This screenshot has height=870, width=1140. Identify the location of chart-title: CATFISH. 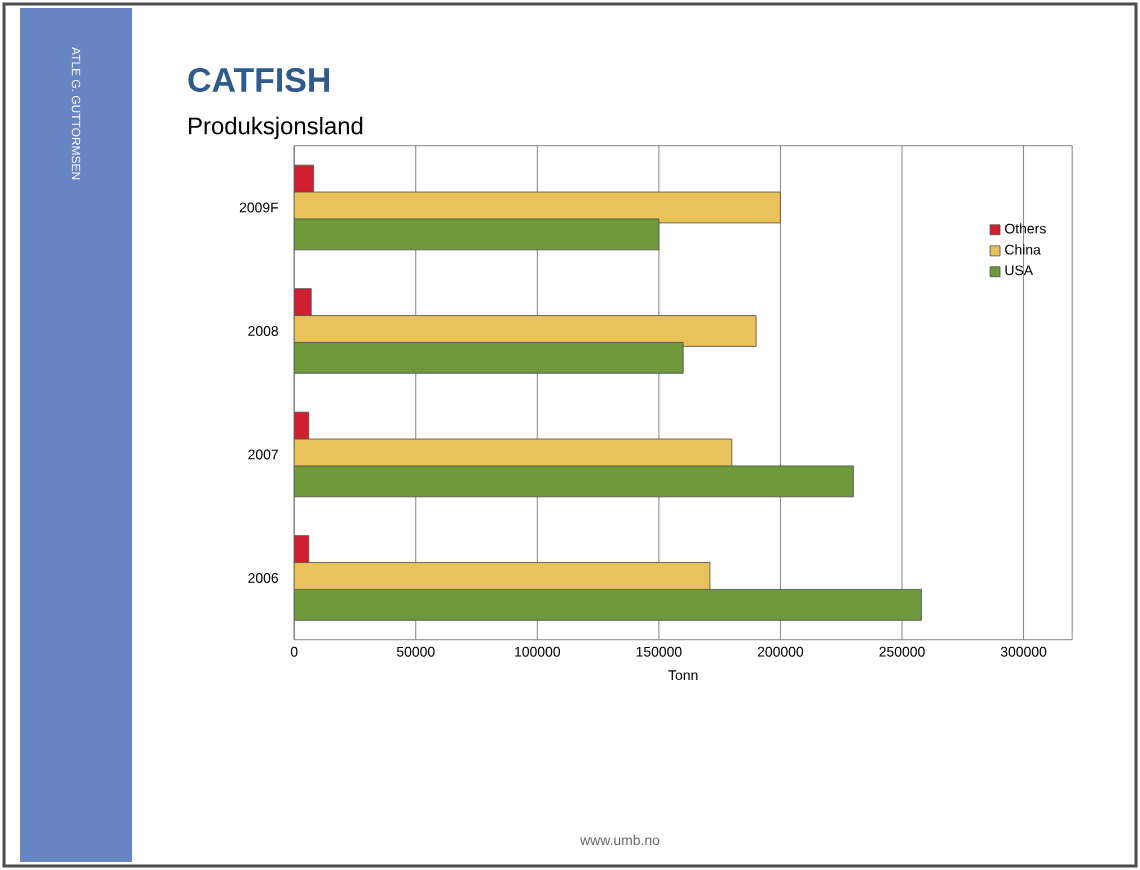
(259, 79).